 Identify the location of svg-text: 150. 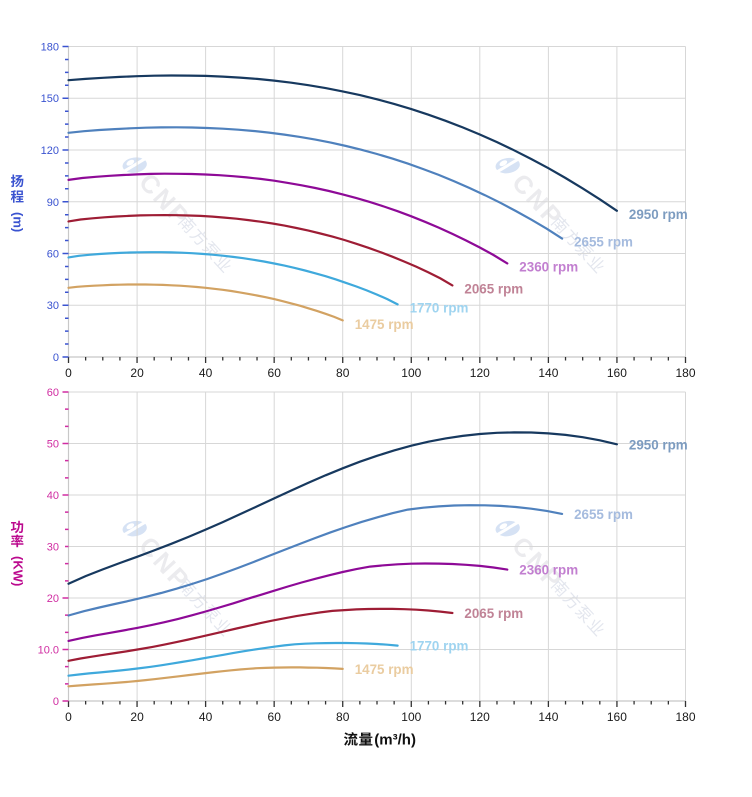
(50, 99).